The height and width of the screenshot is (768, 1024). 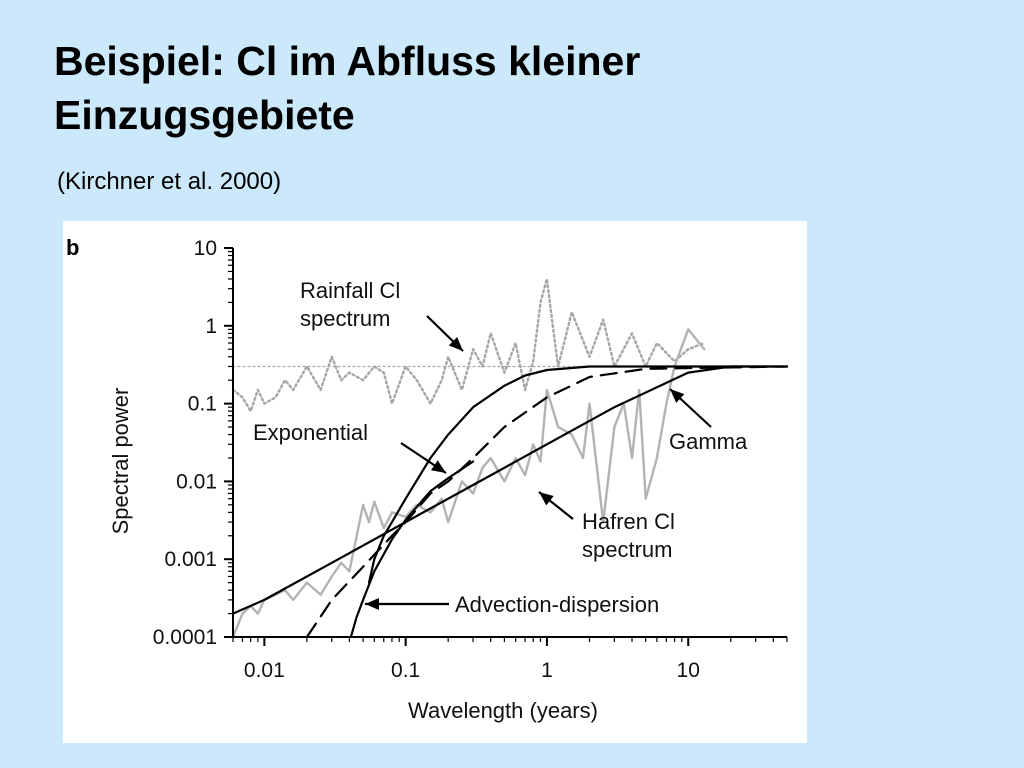 I want to click on rainfall-cl-spectrum-annotation: Rainfall Cl spectrum, so click(x=382, y=315).